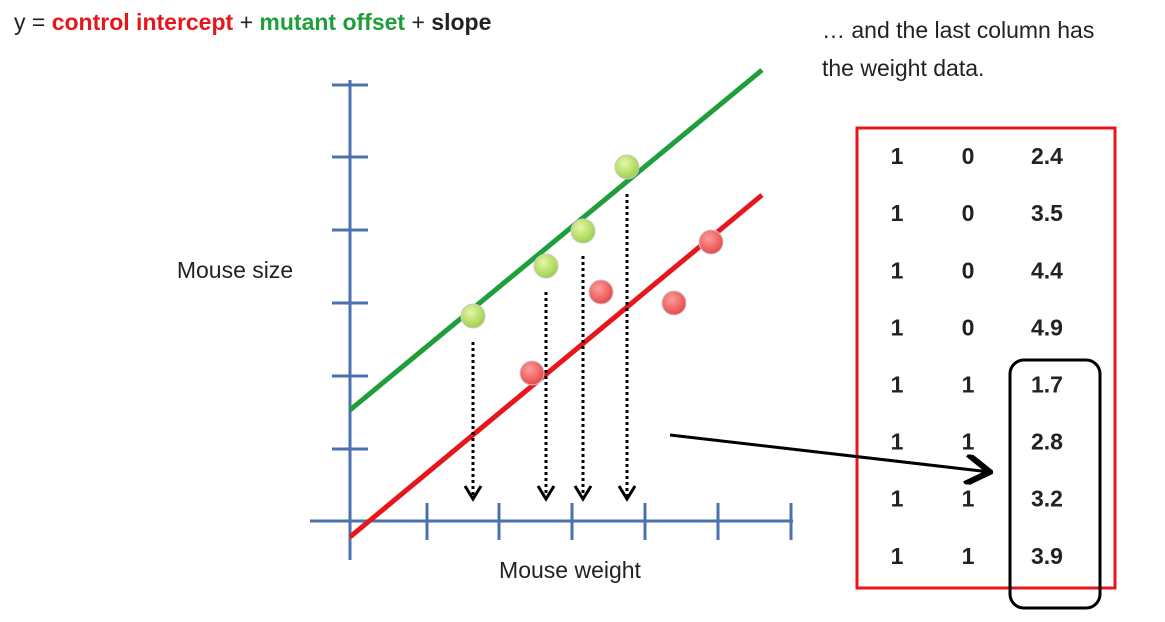  Describe the element at coordinates (829, 452) in the screenshot. I see `pointer-arrow` at that location.